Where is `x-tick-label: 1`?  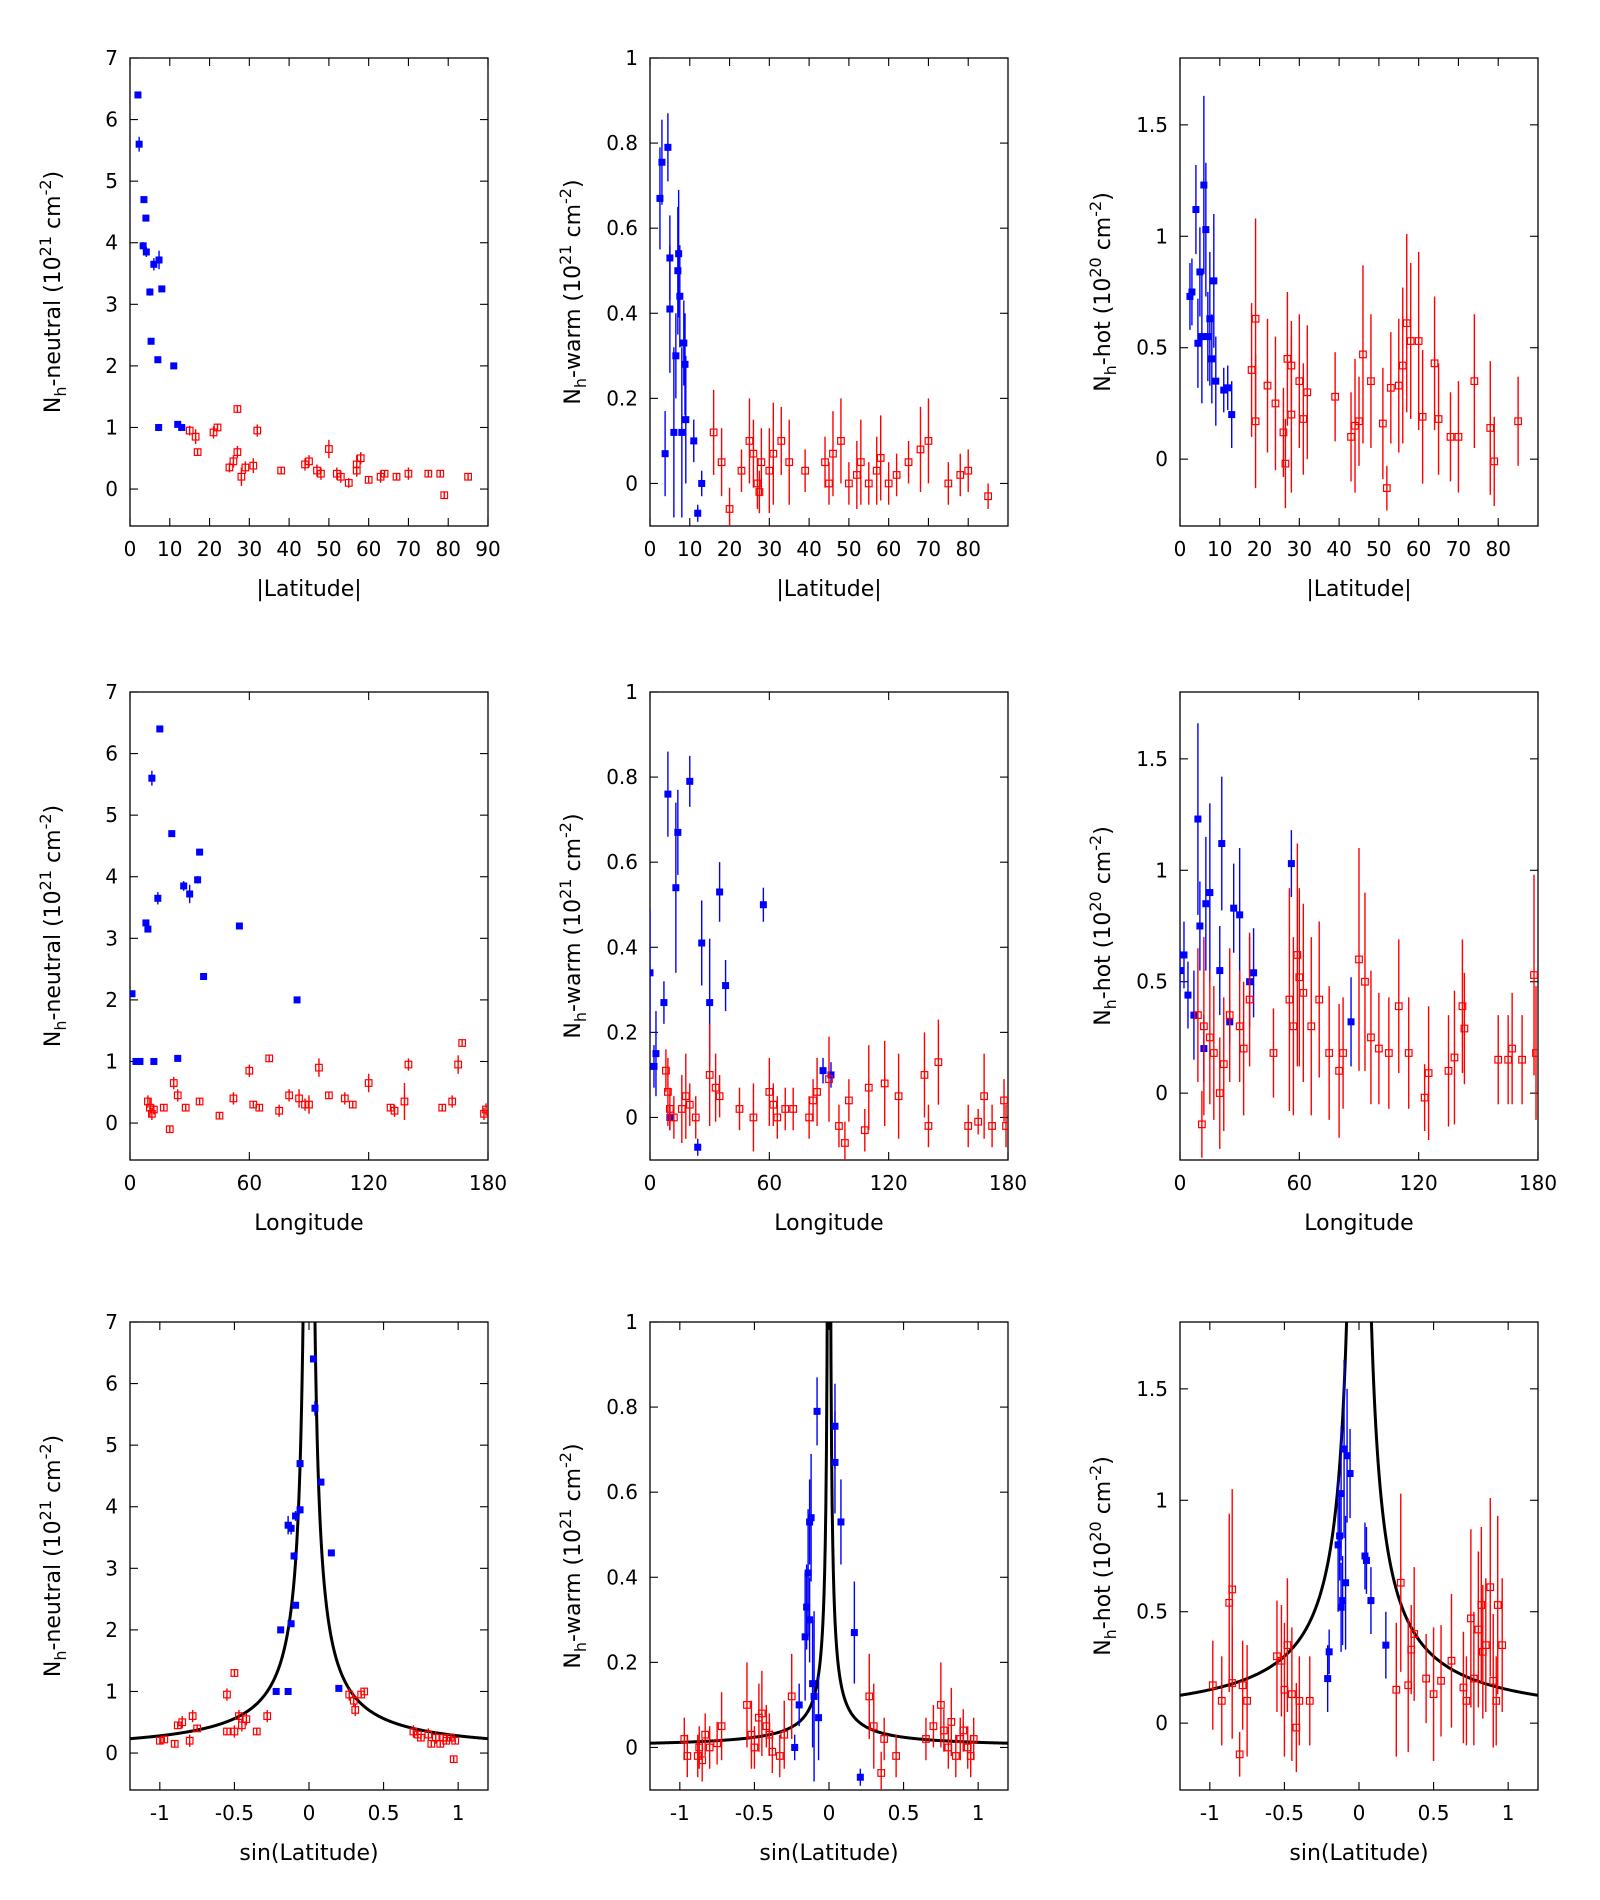 x-tick-label: 1 is located at coordinates (978, 1813).